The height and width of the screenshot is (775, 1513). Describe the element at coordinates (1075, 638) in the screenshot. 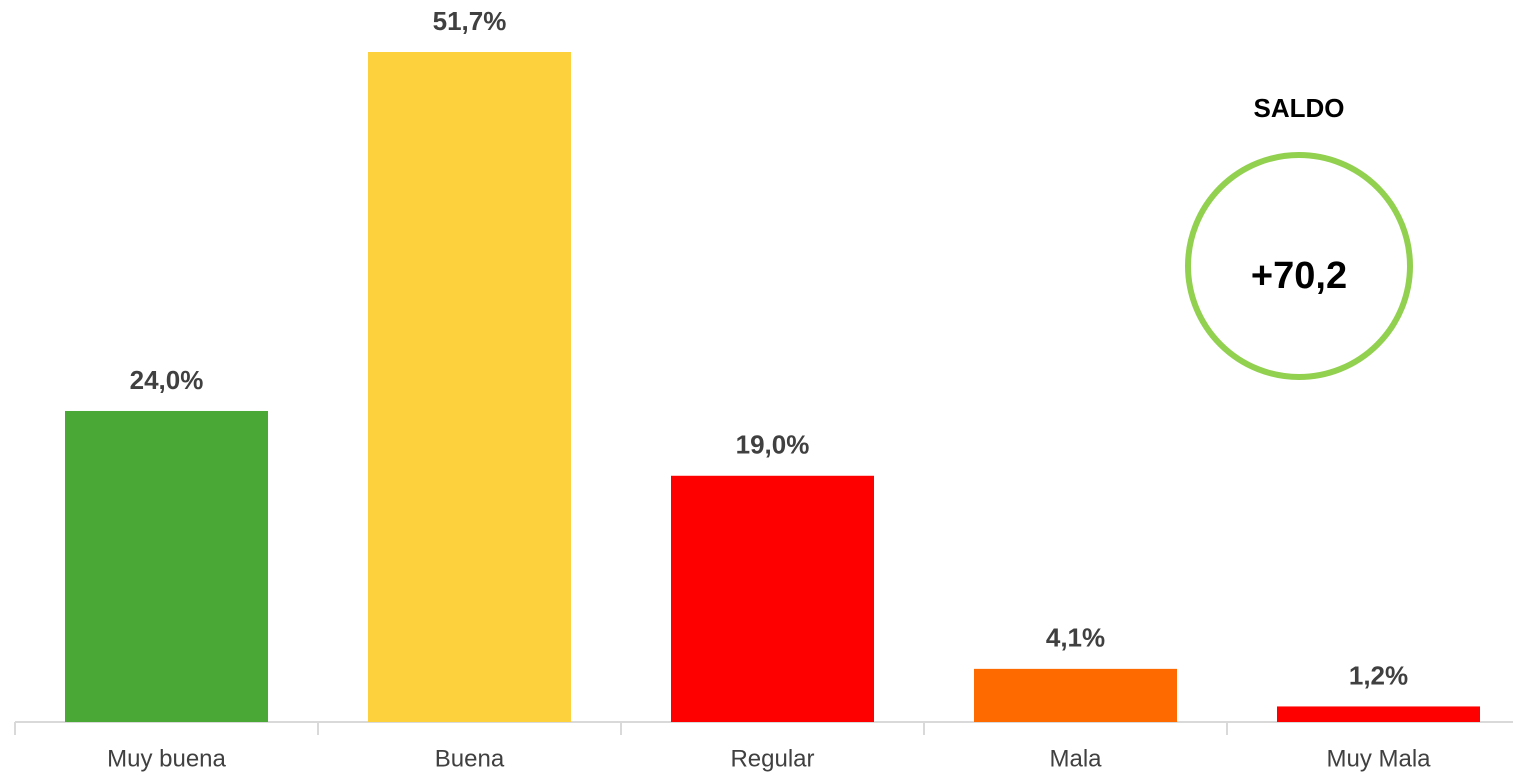

I see `value-label: 4,1%` at that location.